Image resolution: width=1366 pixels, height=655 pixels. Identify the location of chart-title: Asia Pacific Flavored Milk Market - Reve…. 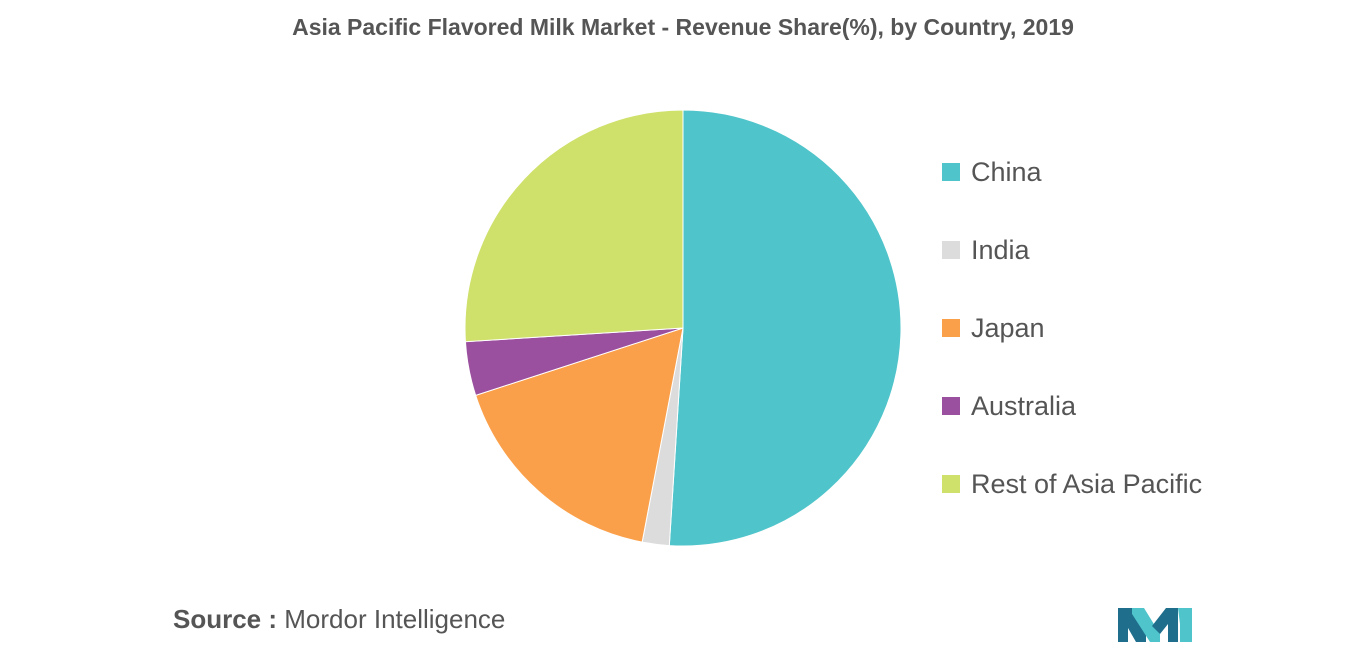
(683, 27).